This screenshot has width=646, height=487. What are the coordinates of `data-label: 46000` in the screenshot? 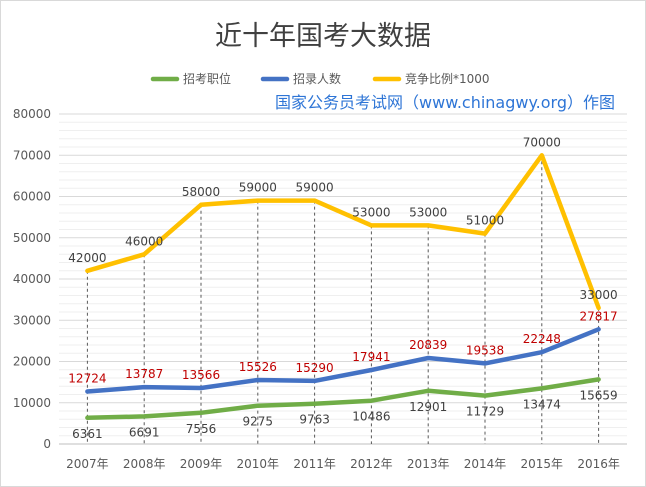 It's located at (144, 241).